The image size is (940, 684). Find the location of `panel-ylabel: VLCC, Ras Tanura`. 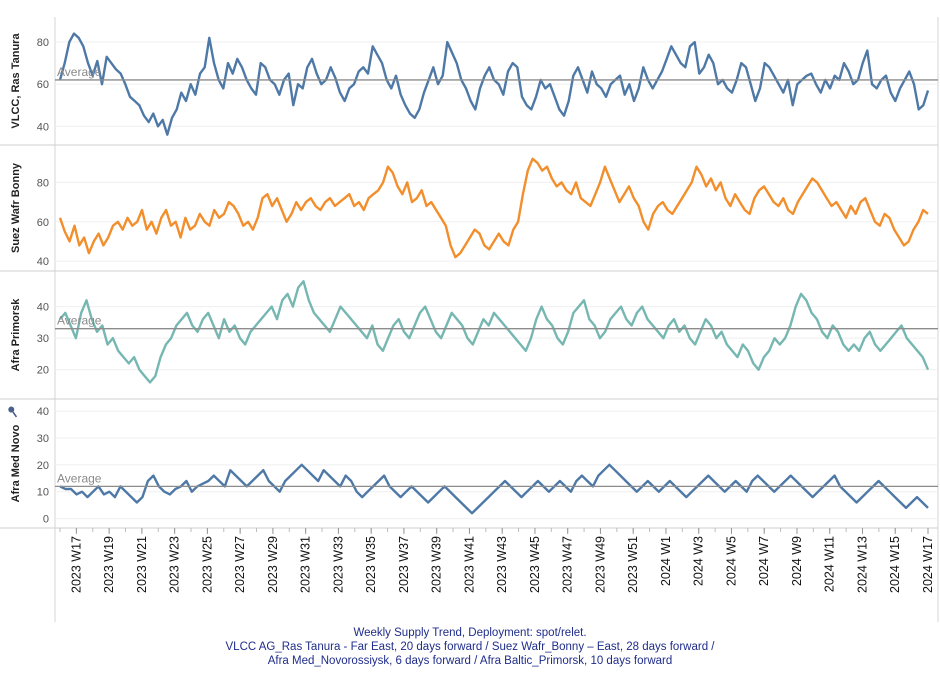

panel-ylabel: VLCC, Ras Tanura is located at coordinates (16, 81).